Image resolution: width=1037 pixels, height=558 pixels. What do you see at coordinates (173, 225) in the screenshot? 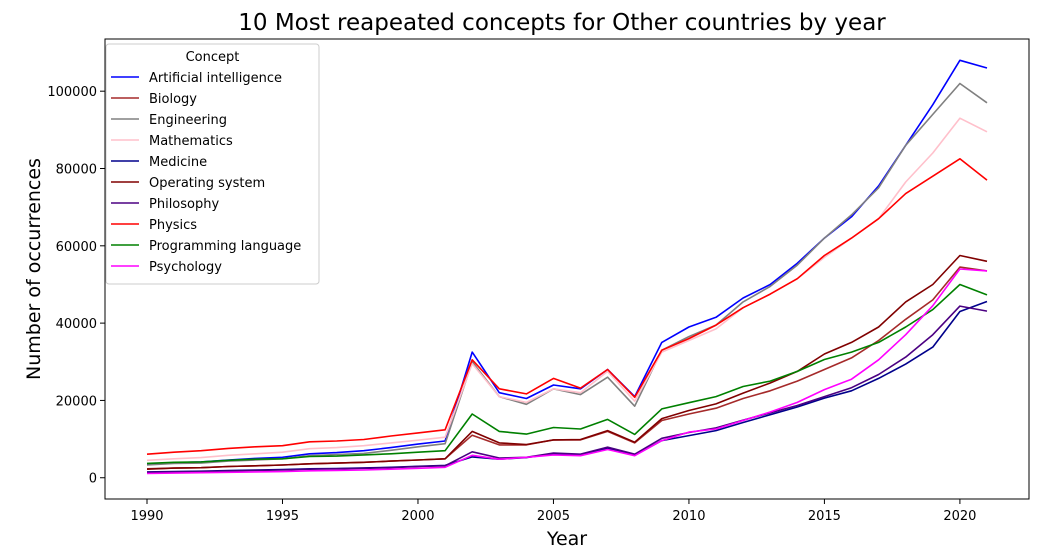
I see `legend-label-physics: Physics` at bounding box center [173, 225].